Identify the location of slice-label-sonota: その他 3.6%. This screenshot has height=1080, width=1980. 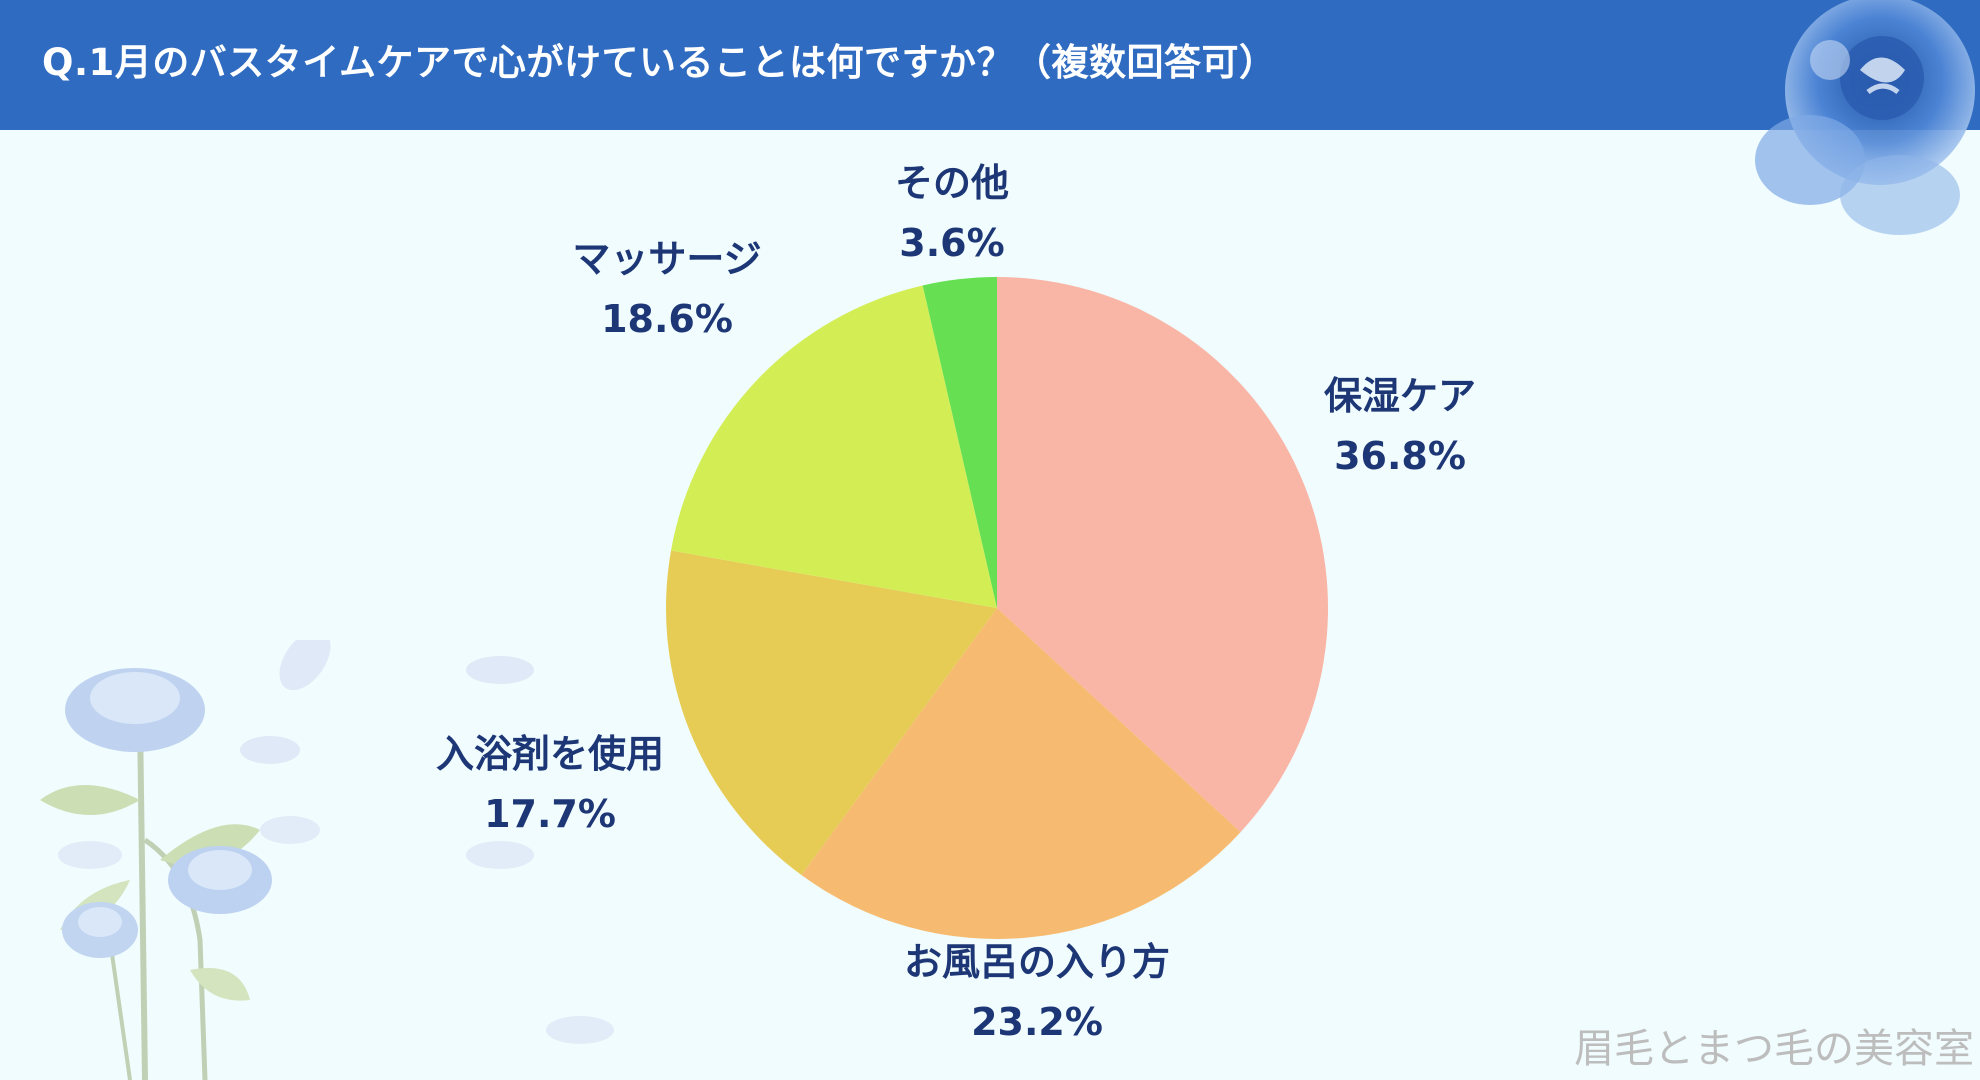
(952, 213).